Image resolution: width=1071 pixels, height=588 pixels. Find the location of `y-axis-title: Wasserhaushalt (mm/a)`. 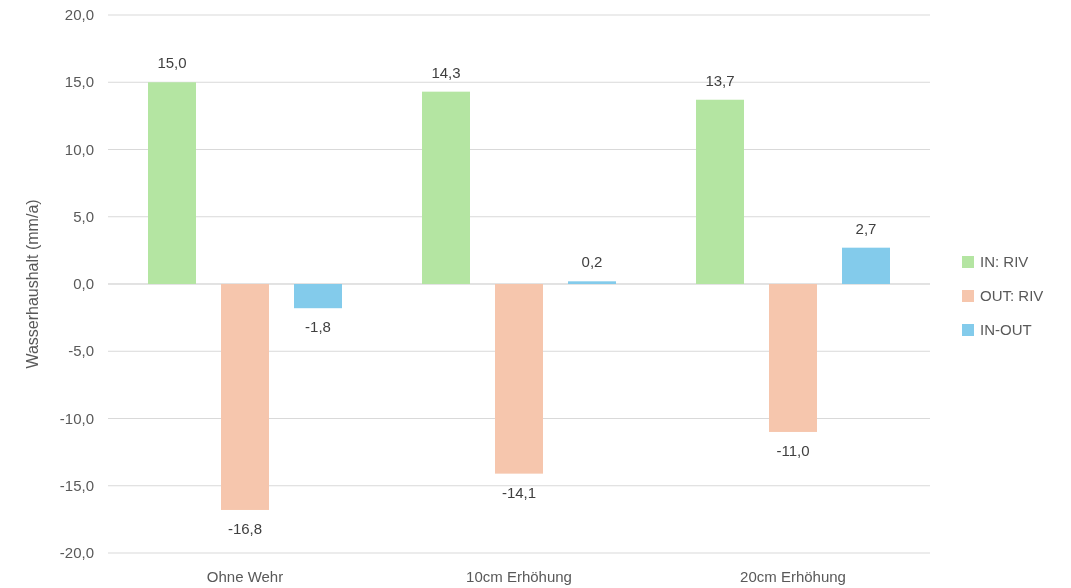

y-axis-title: Wasserhaushalt (mm/a) is located at coordinates (32, 284).